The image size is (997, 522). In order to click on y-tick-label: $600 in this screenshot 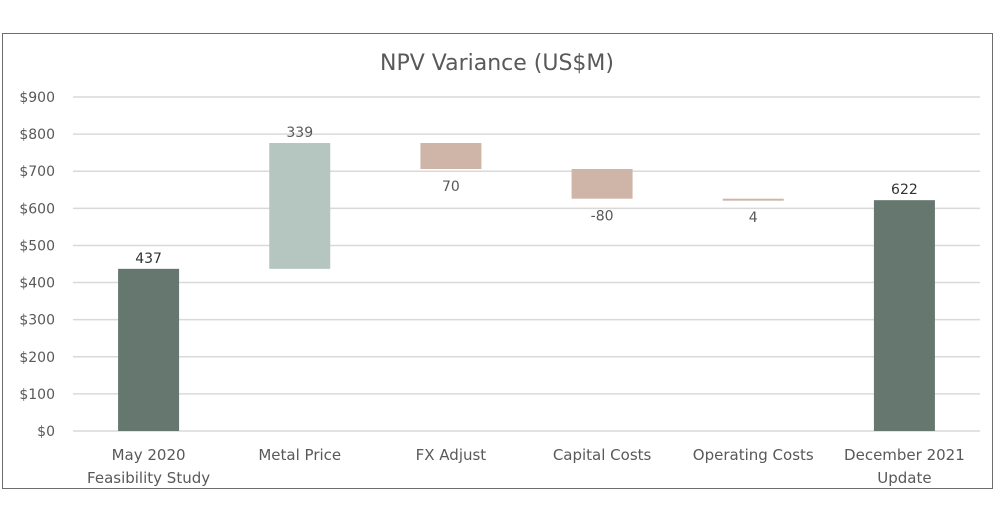, I will do `click(37, 209)`.